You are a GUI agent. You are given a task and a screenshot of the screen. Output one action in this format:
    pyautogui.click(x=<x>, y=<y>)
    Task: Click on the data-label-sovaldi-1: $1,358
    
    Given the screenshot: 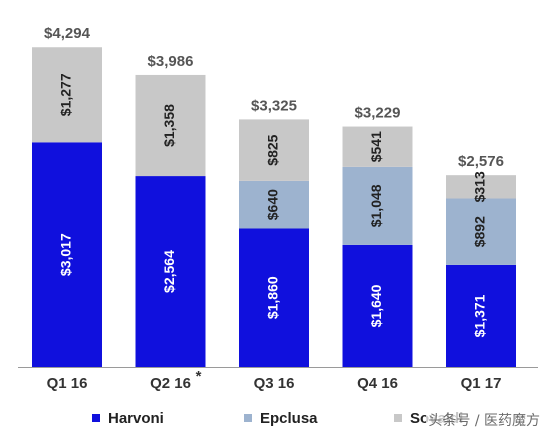 What is the action you would take?
    pyautogui.click(x=169, y=125)
    